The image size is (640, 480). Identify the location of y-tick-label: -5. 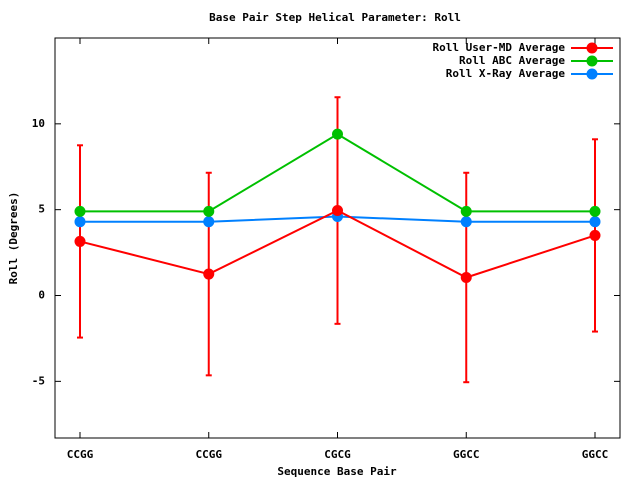
(38, 380).